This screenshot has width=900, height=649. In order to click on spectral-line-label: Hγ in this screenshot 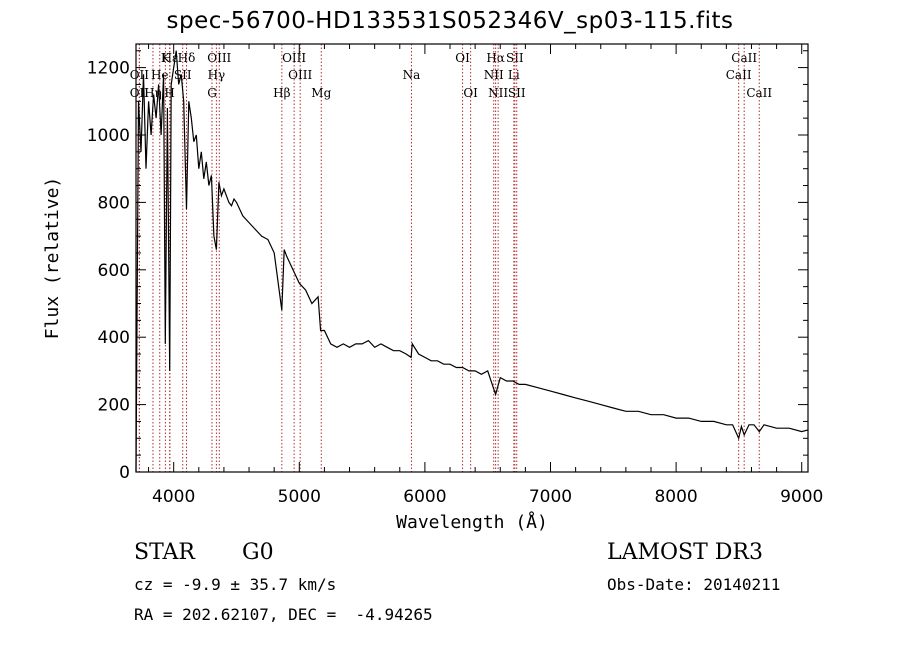, I will do `click(217, 75)`.